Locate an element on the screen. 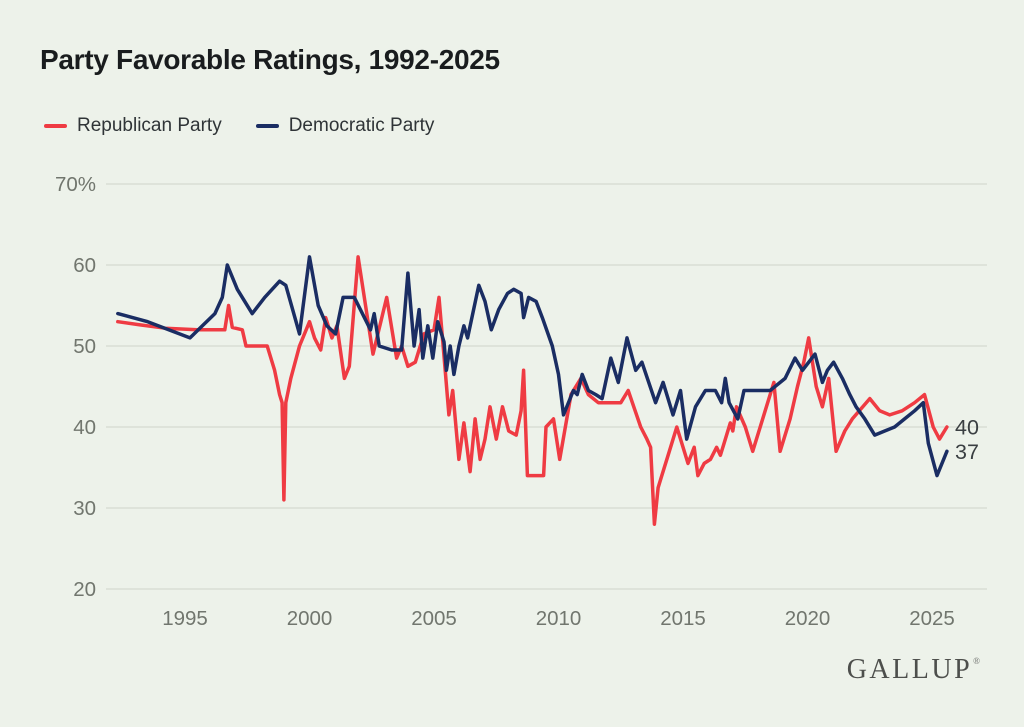 This screenshot has width=1024, height=727. y-tick-label-70: 70% is located at coordinates (75, 184).